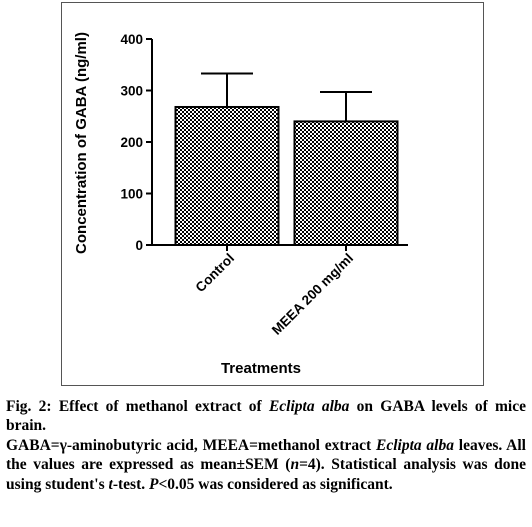  What do you see at coordinates (153, 484) in the screenshot?
I see `caption-segment: P` at bounding box center [153, 484].